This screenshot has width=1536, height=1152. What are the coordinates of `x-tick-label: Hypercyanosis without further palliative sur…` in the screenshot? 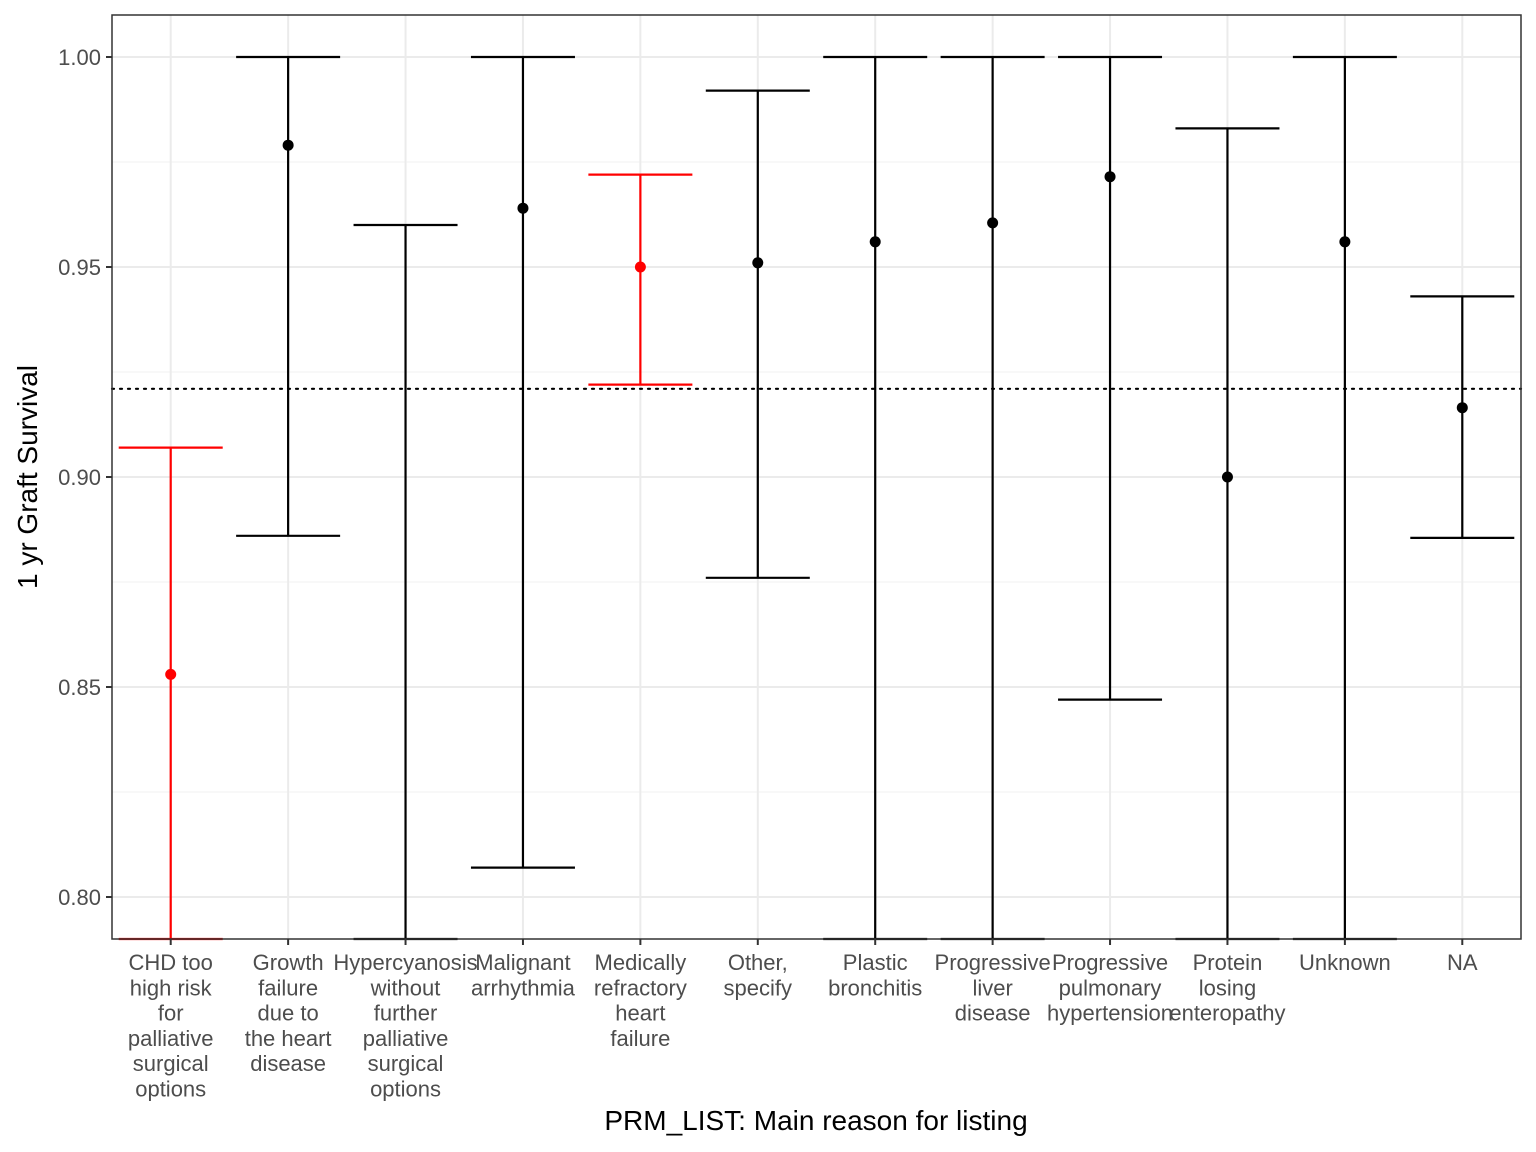 It's located at (405, 1026).